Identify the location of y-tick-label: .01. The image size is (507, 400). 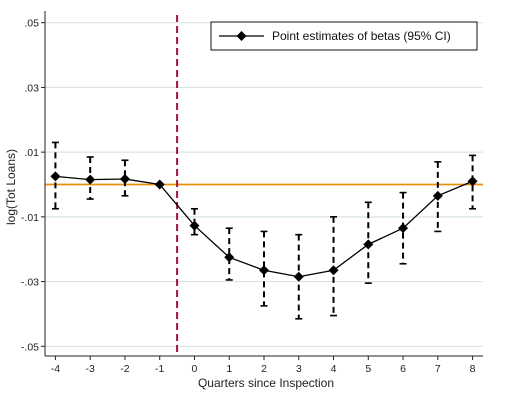
(31, 153).